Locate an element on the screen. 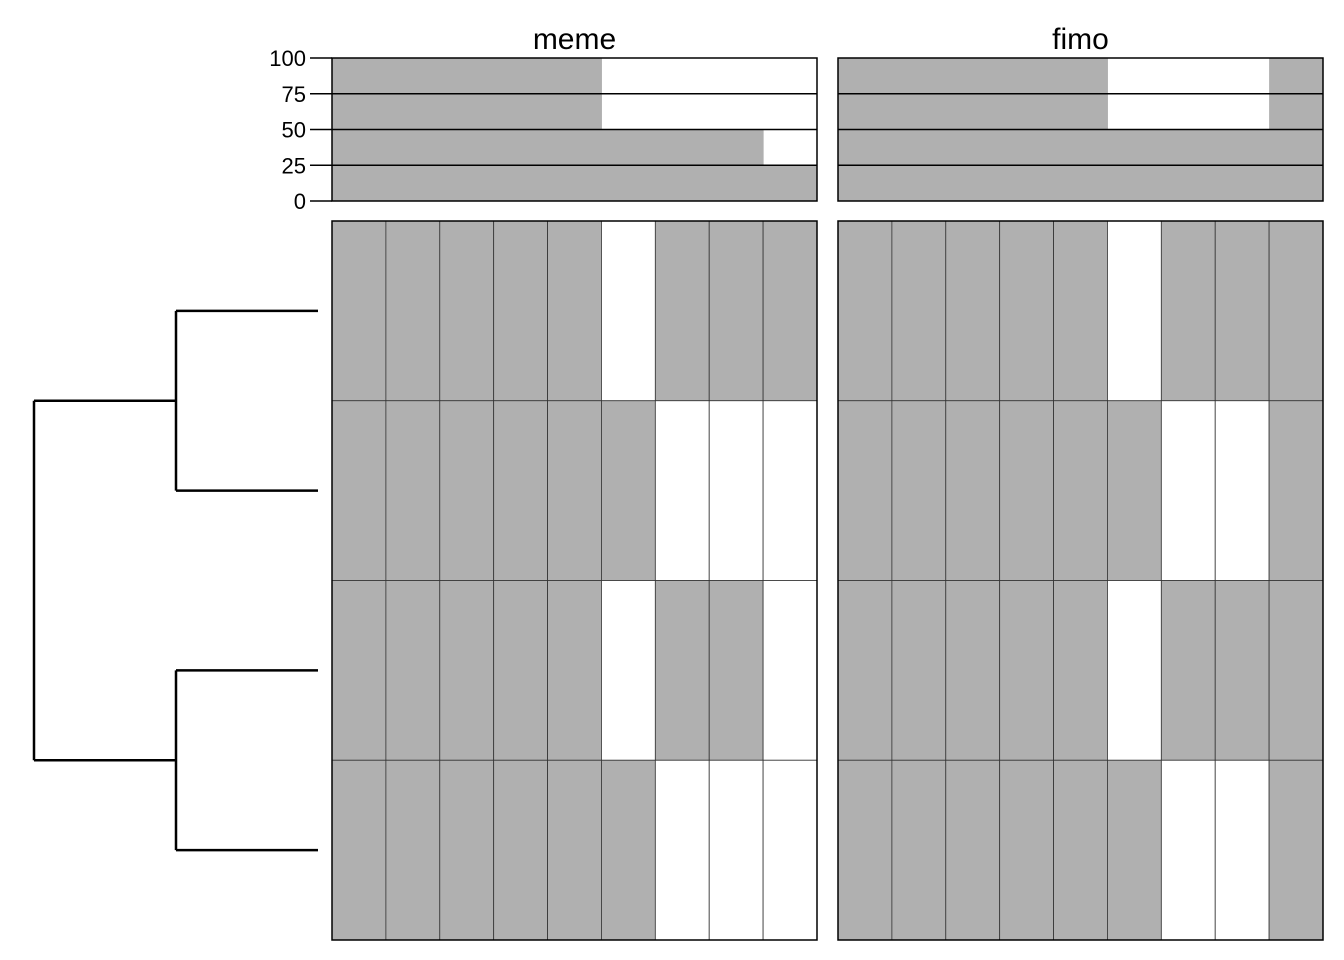  y-tick-label: 25 is located at coordinates (294, 165).